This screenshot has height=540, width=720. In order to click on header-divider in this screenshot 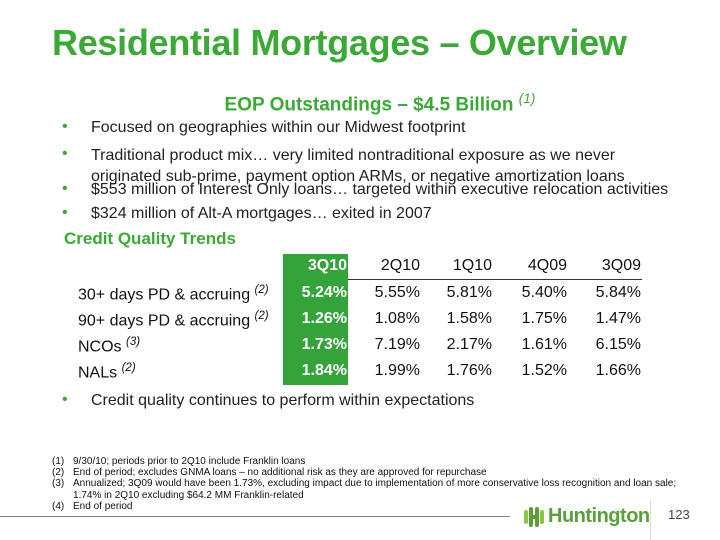, I will do `click(495, 279)`.